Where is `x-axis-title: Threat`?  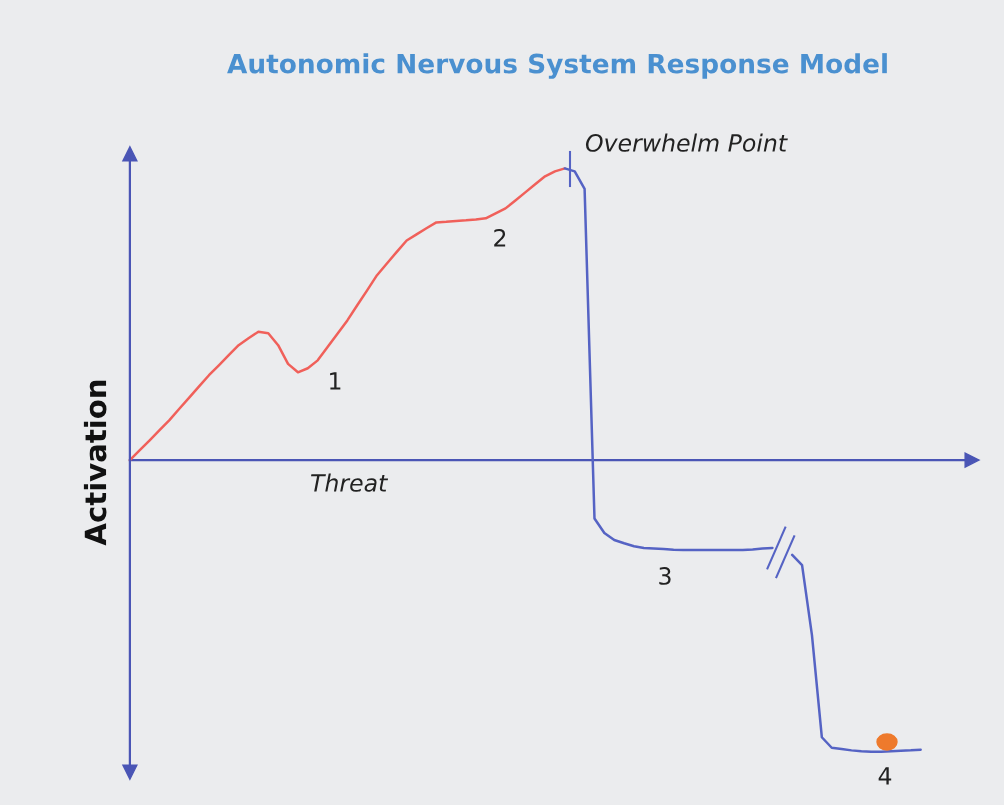 x-axis-title: Threat is located at coordinates (350, 482).